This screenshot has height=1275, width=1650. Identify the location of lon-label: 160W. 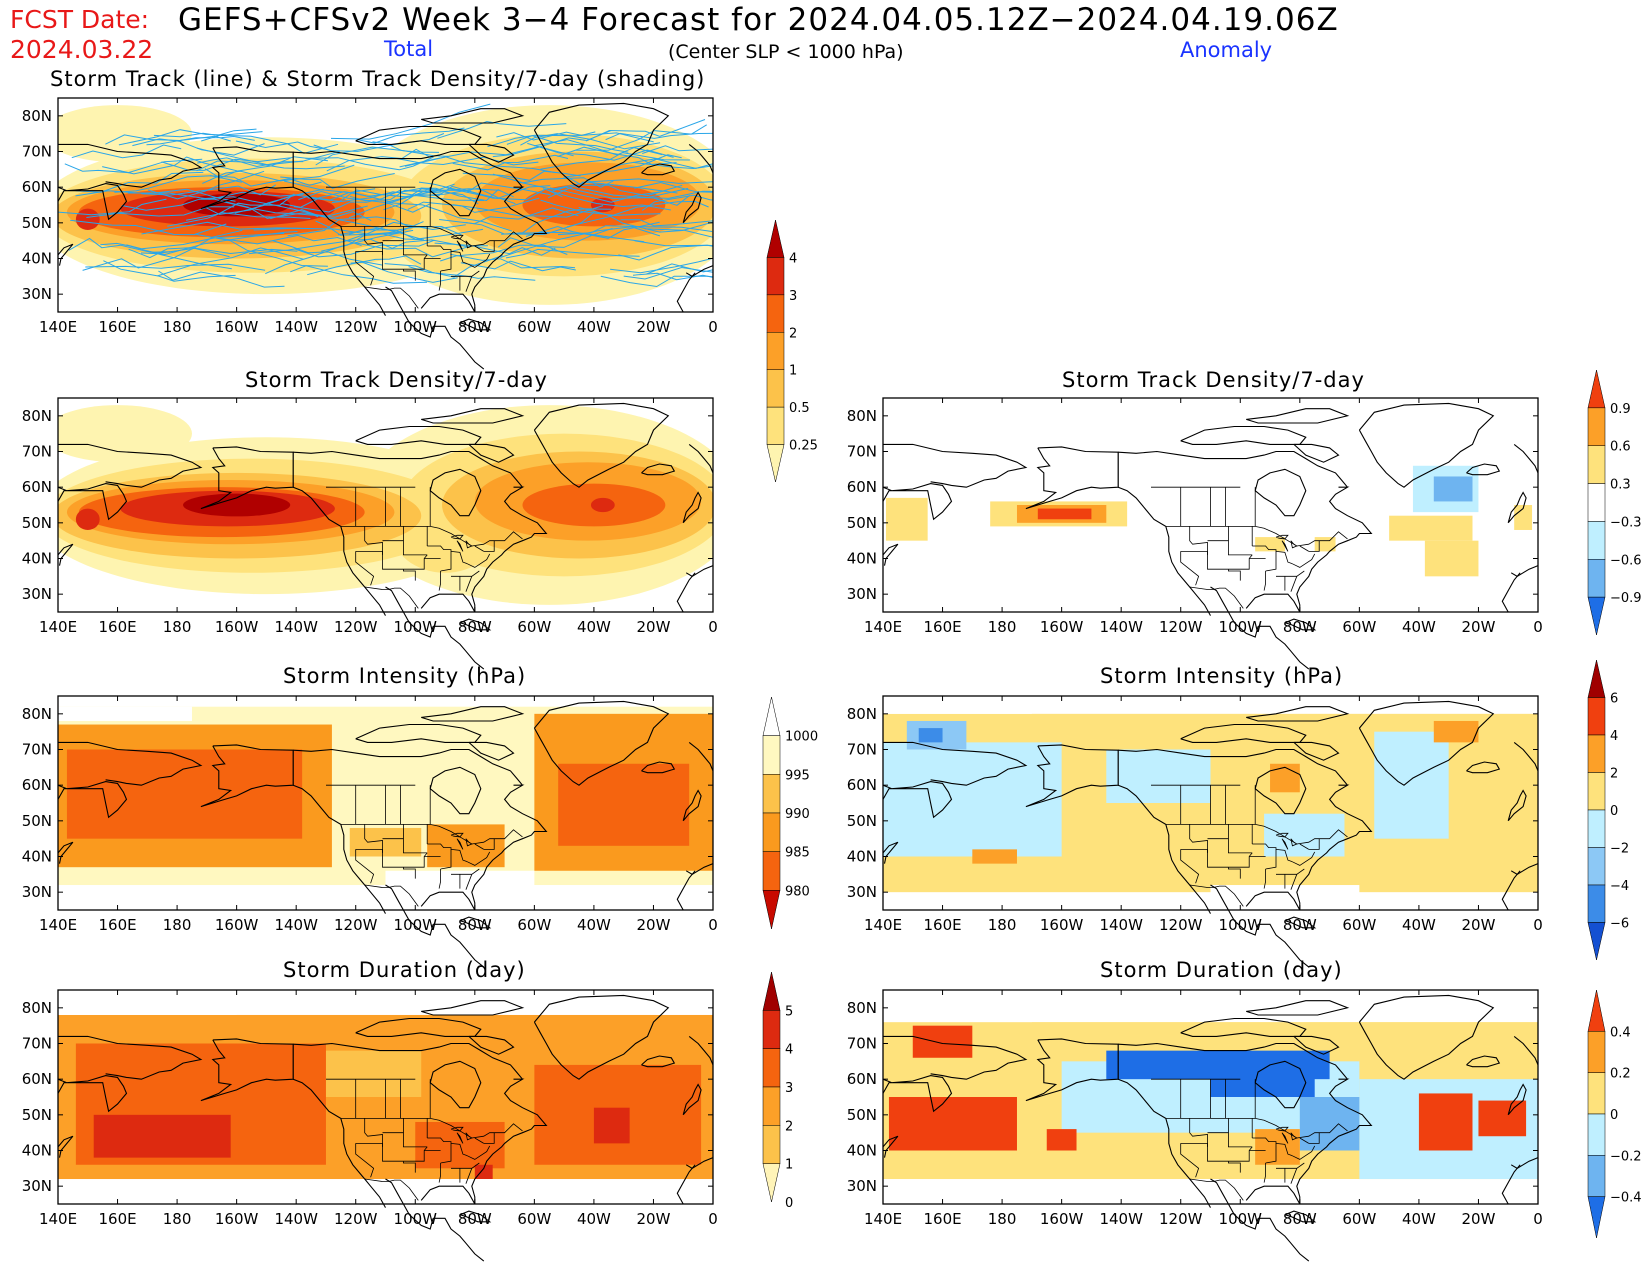
(1062, 925).